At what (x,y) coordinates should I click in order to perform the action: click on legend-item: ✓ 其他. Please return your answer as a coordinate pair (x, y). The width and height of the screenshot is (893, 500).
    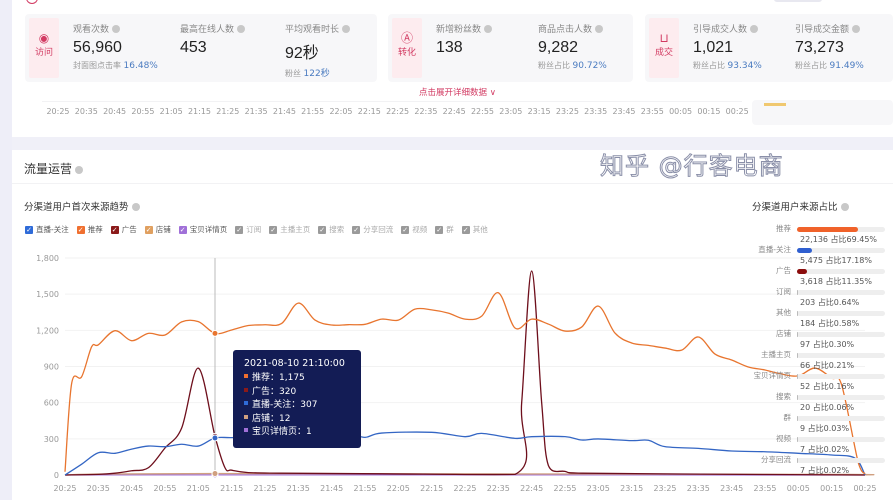
    Looking at the image, I should click on (474, 229).